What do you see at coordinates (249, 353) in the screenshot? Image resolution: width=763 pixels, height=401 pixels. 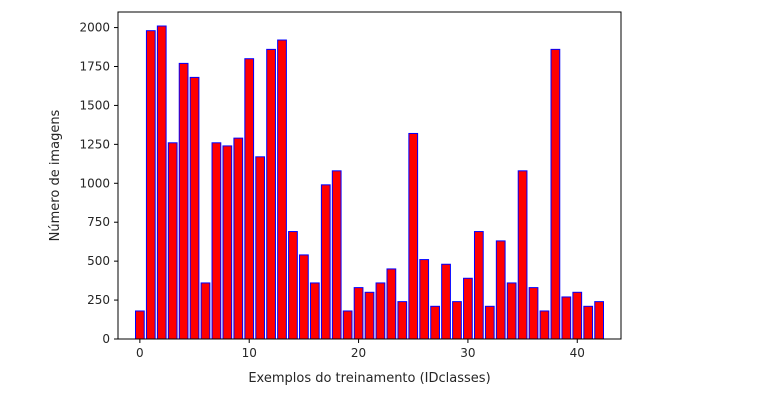 I see `x-tick-label: 10` at bounding box center [249, 353].